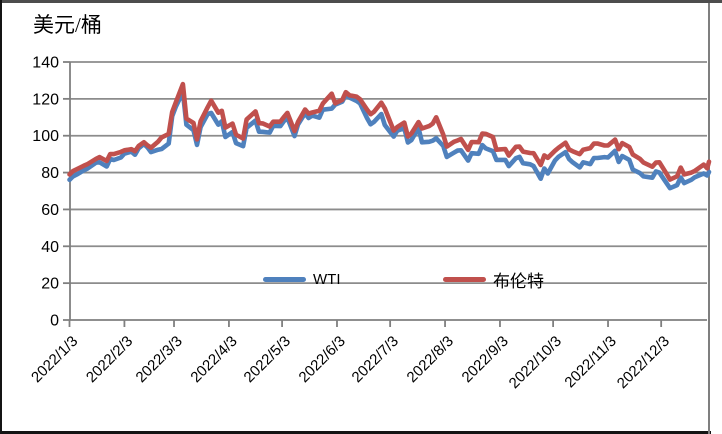 The width and height of the screenshot is (722, 434). I want to click on y-tick-label: 100, so click(45, 136).